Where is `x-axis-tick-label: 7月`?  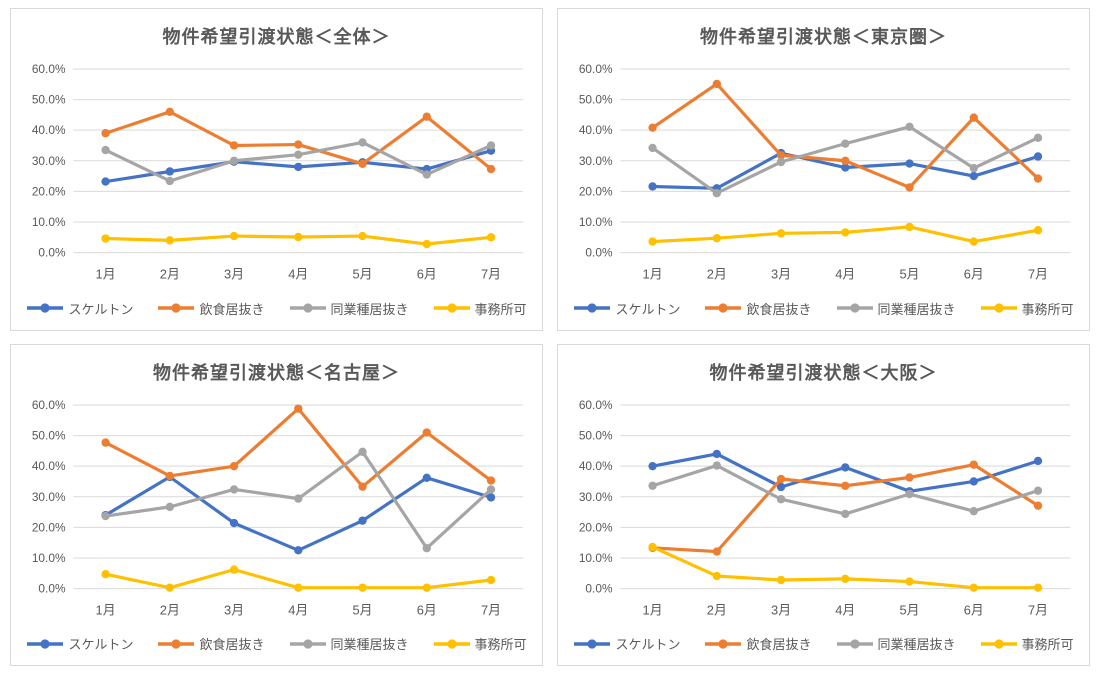 x-axis-tick-label: 7月 is located at coordinates (1038, 273).